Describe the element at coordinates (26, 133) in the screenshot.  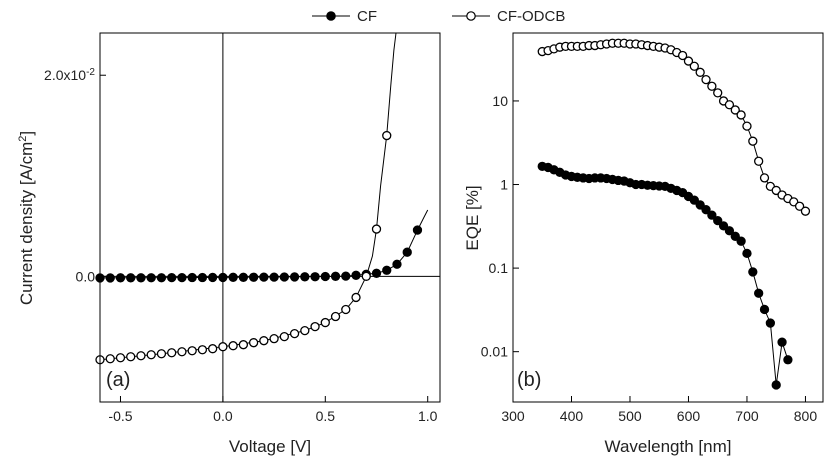
I see `a-y-axis-label-tail: ]` at that location.